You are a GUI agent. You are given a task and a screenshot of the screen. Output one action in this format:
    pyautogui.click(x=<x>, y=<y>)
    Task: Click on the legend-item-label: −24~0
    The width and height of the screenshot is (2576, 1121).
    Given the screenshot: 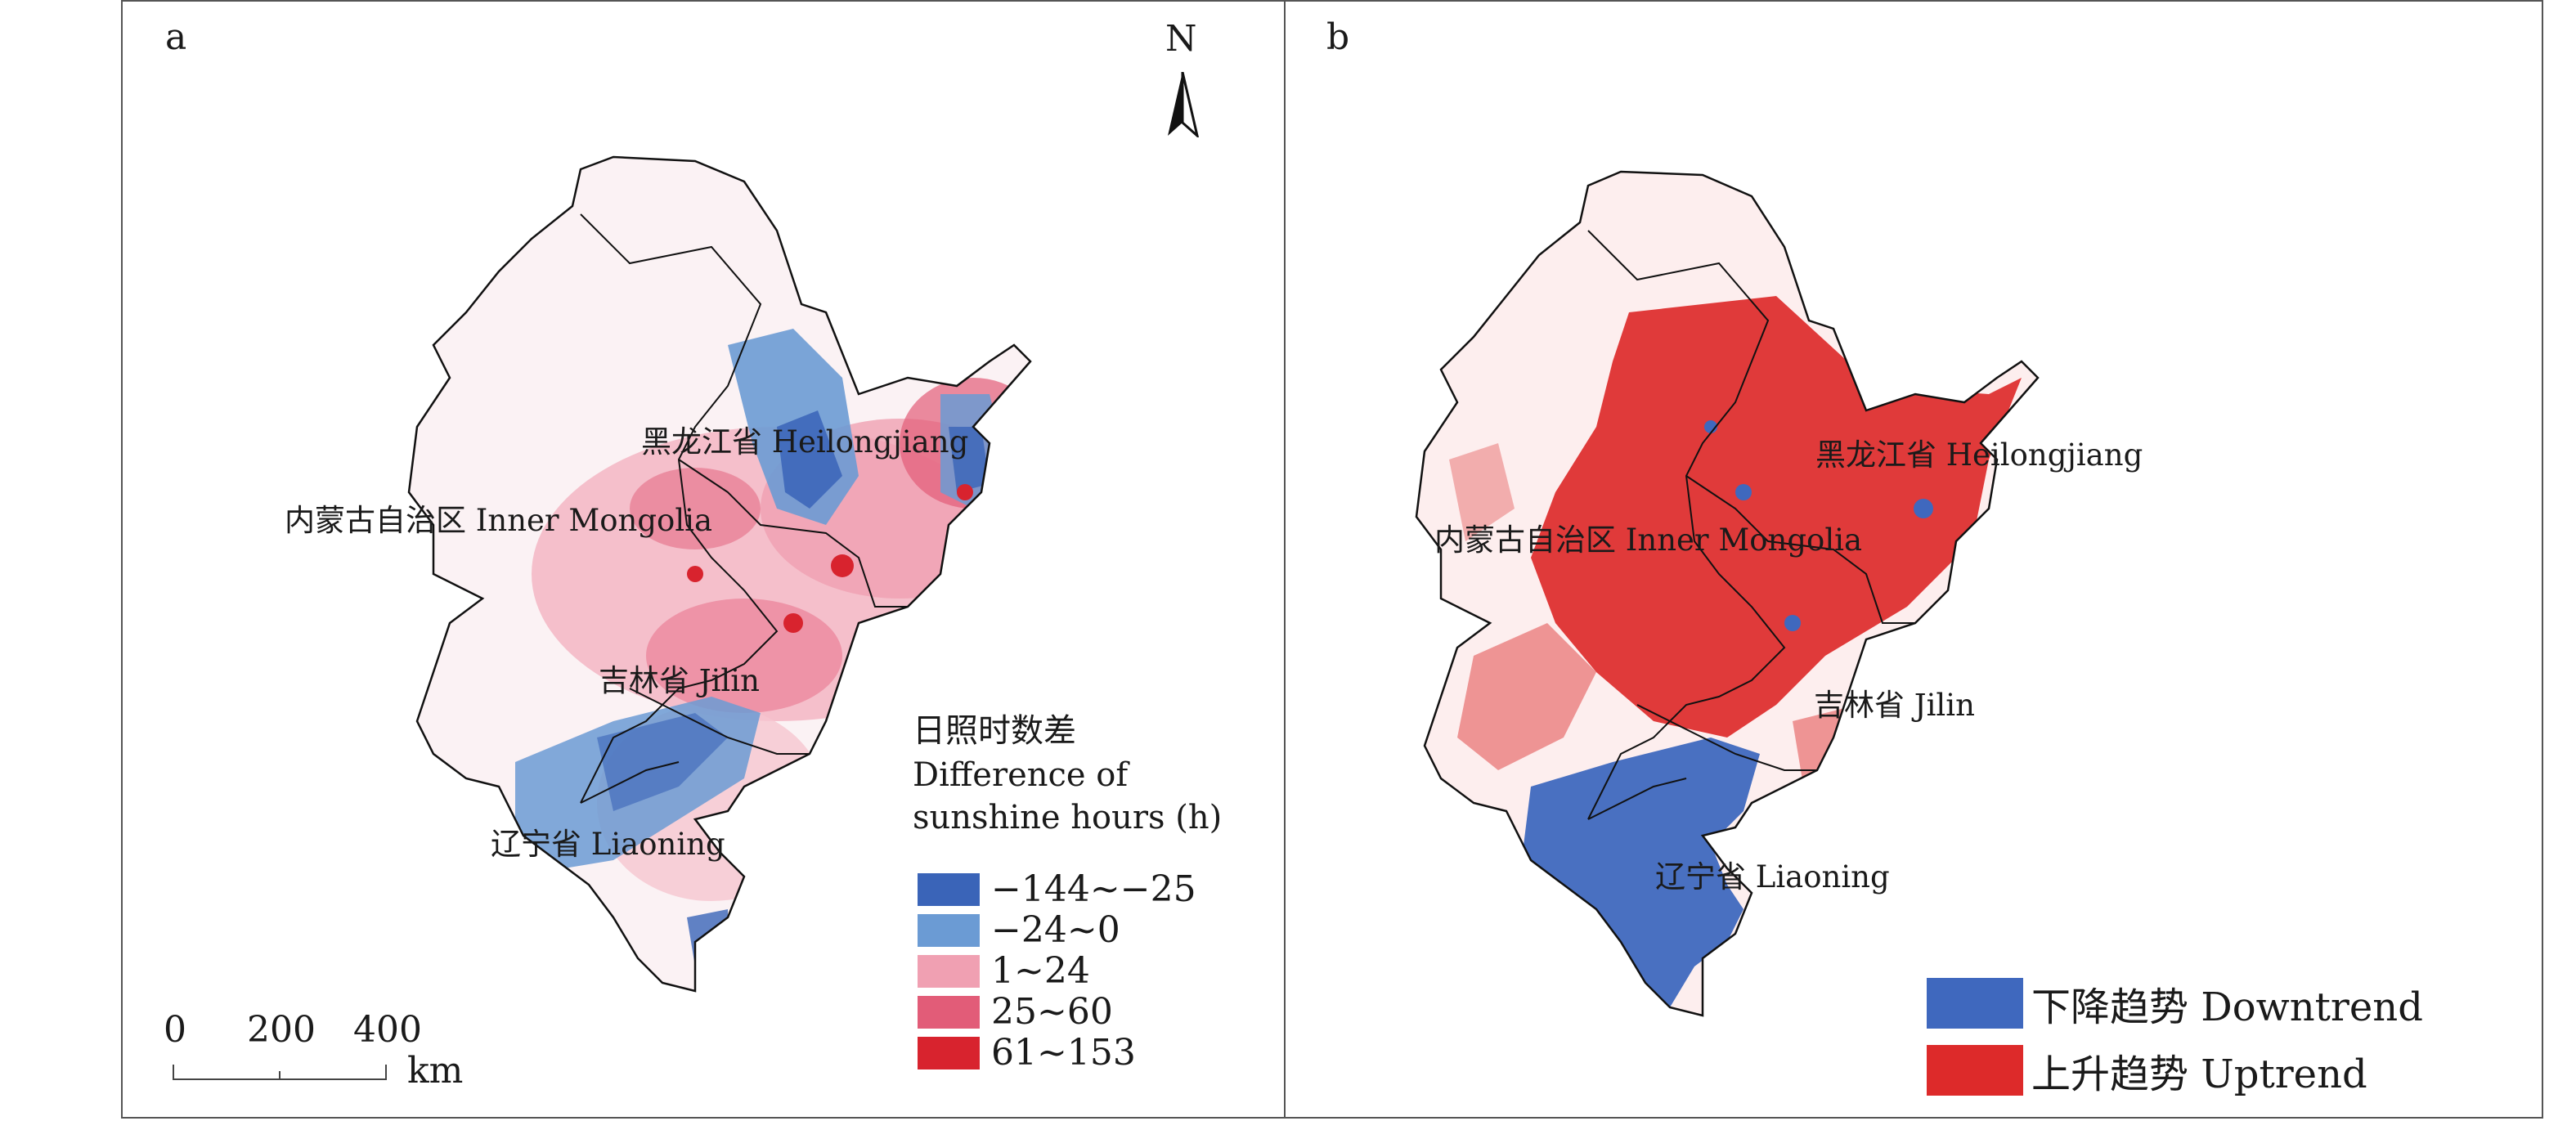 What is the action you would take?
    pyautogui.click(x=1055, y=930)
    